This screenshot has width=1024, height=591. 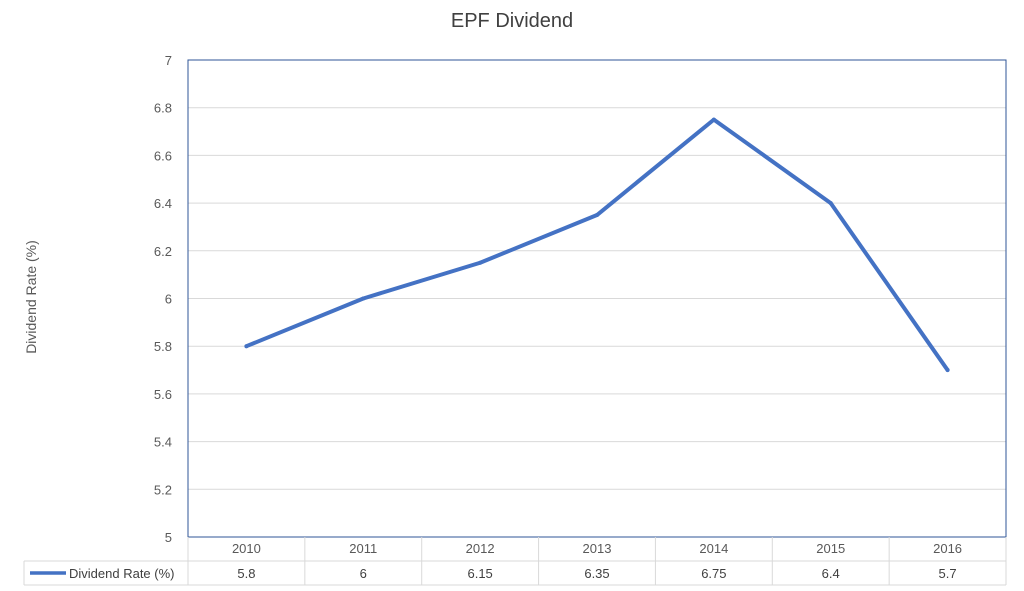 I want to click on y-tick-label: 6.2, so click(x=163, y=251).